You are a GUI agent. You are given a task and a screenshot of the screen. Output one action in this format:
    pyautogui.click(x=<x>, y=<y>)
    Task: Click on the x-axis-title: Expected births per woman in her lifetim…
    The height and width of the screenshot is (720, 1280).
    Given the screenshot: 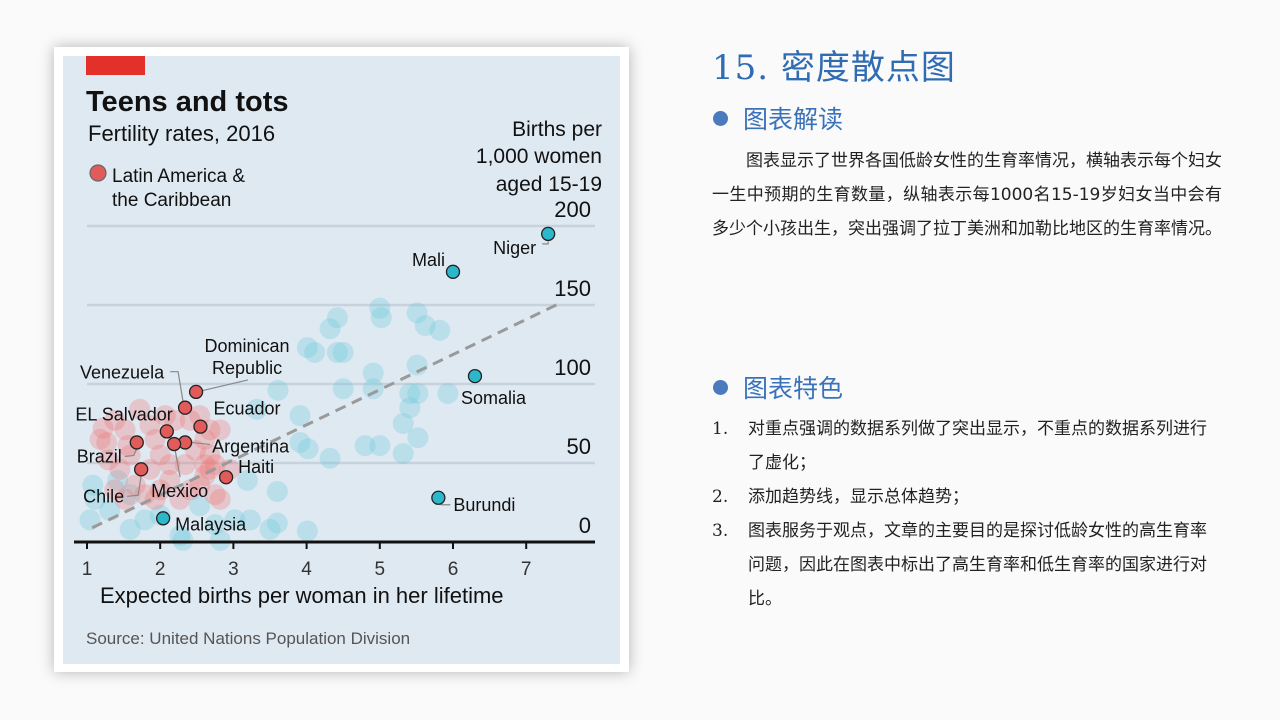 What is the action you would take?
    pyautogui.click(x=302, y=595)
    